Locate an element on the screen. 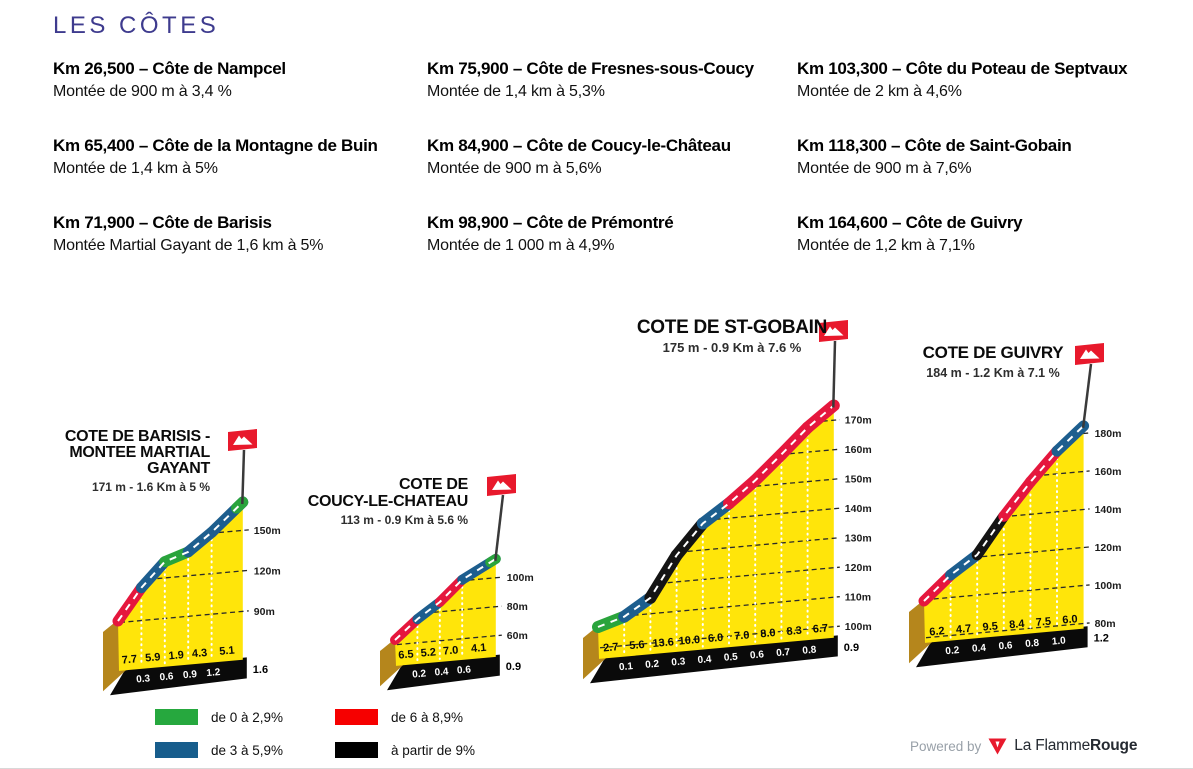  climb-detail: Montée de 900 m à 5,6% is located at coordinates (514, 168).